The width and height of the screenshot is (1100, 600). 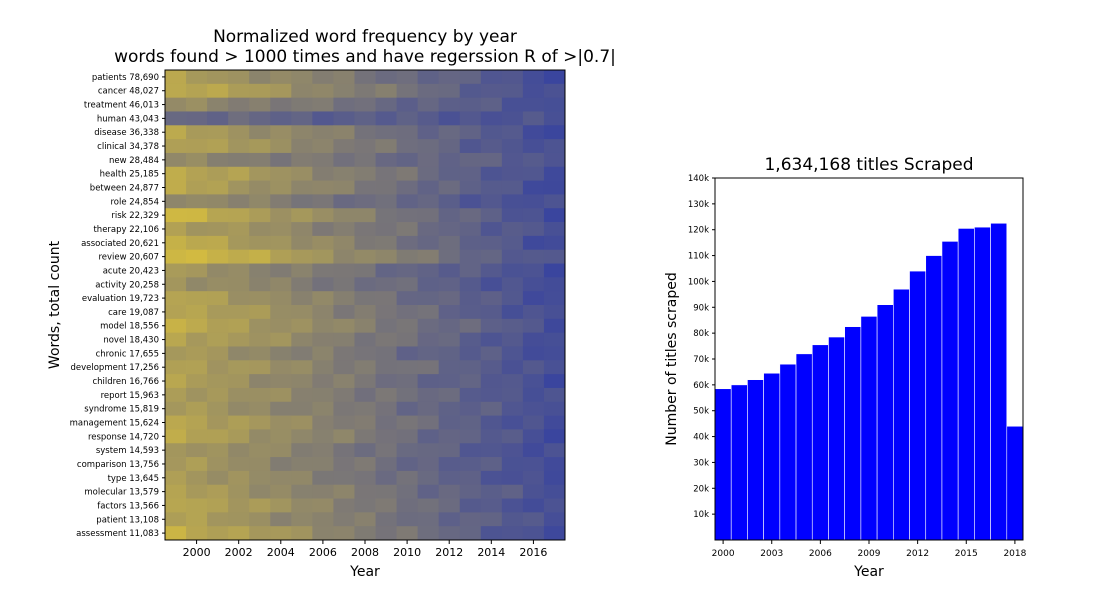 What do you see at coordinates (121, 410) in the screenshot?
I see `heatmap-row-label: syndrome 15,819` at bounding box center [121, 410].